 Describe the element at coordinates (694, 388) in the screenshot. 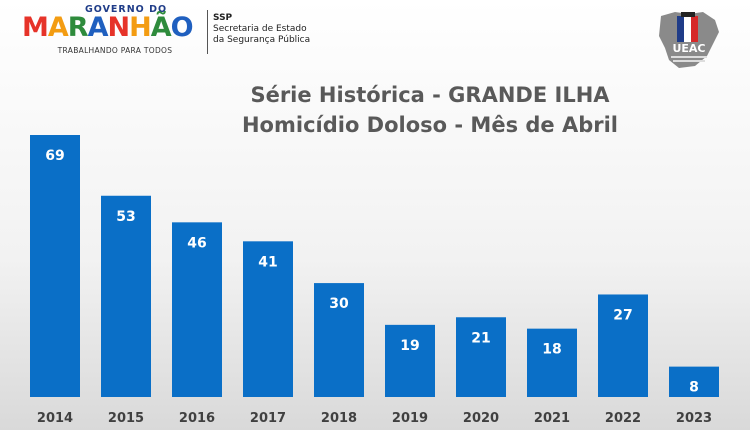

I see `bar-value-label: 8` at that location.